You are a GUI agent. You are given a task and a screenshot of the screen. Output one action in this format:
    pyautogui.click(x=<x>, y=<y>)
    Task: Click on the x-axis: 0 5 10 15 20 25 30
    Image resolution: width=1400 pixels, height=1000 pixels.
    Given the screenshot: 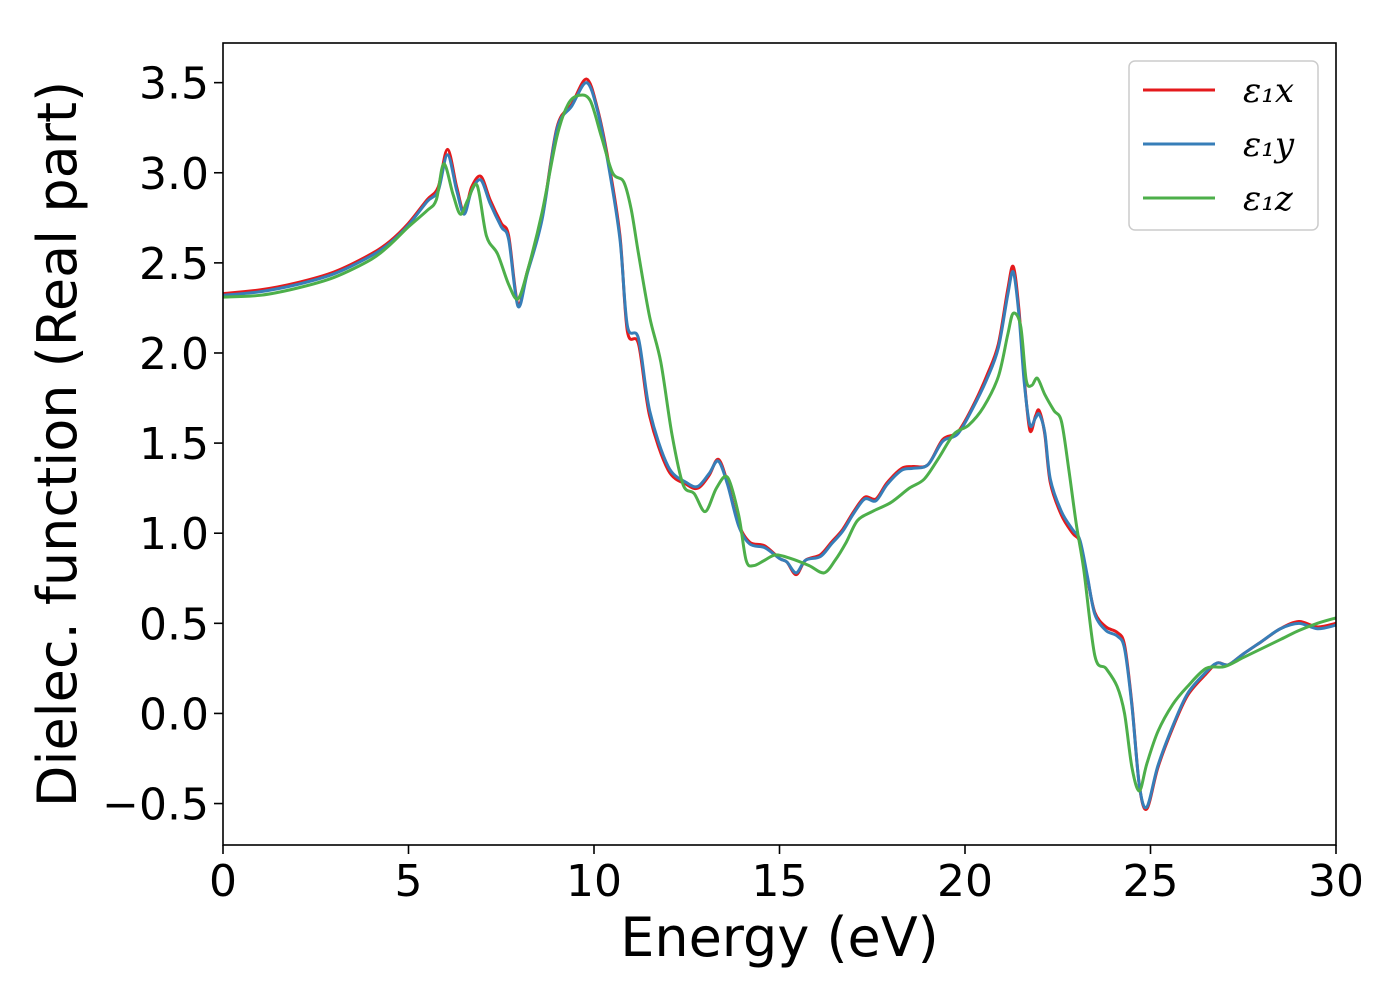 What is the action you would take?
    pyautogui.click(x=786, y=876)
    